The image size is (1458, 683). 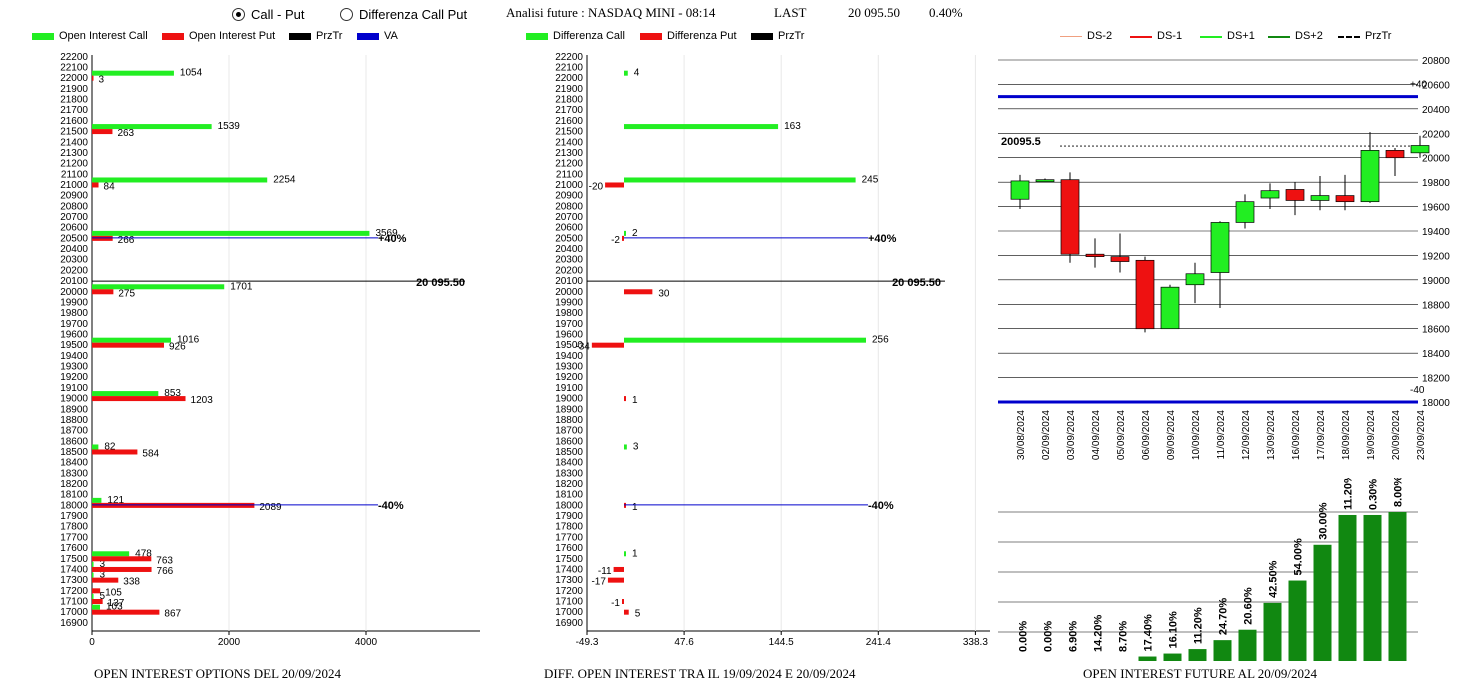 I want to click on y-tick-label: 21600, so click(x=74, y=121).